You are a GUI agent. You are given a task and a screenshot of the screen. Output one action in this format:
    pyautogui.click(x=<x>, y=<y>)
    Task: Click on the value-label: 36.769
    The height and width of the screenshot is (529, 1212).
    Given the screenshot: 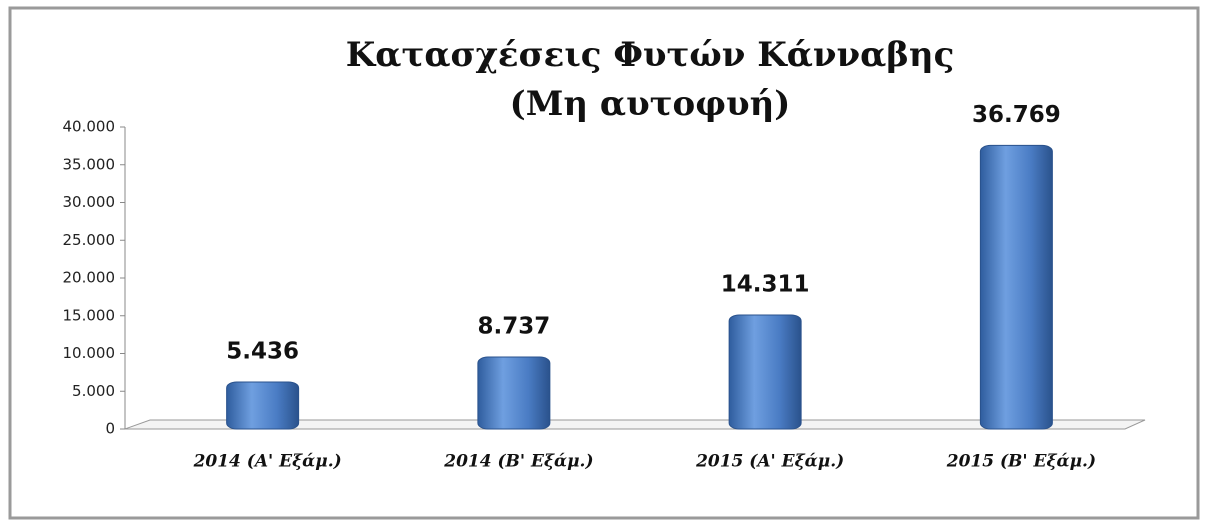 What is the action you would take?
    pyautogui.click(x=1016, y=115)
    